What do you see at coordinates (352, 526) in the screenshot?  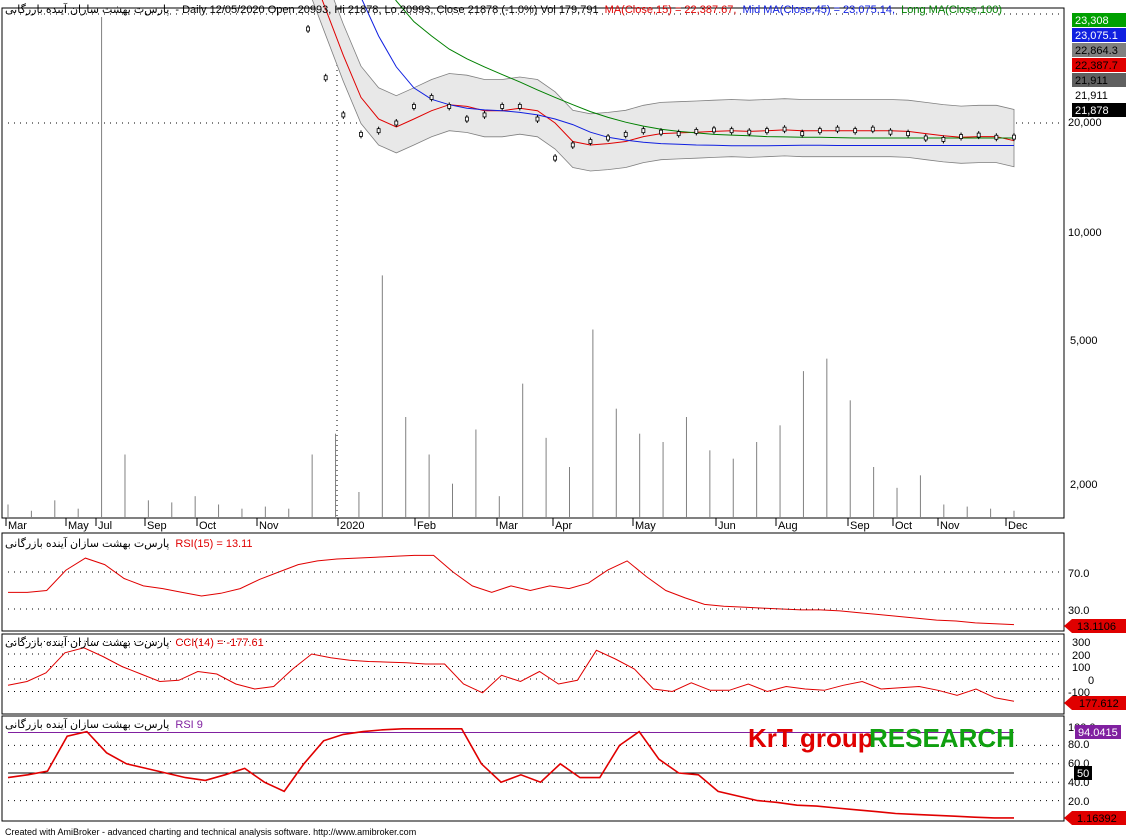 I see `x-label-6: 2020` at bounding box center [352, 526].